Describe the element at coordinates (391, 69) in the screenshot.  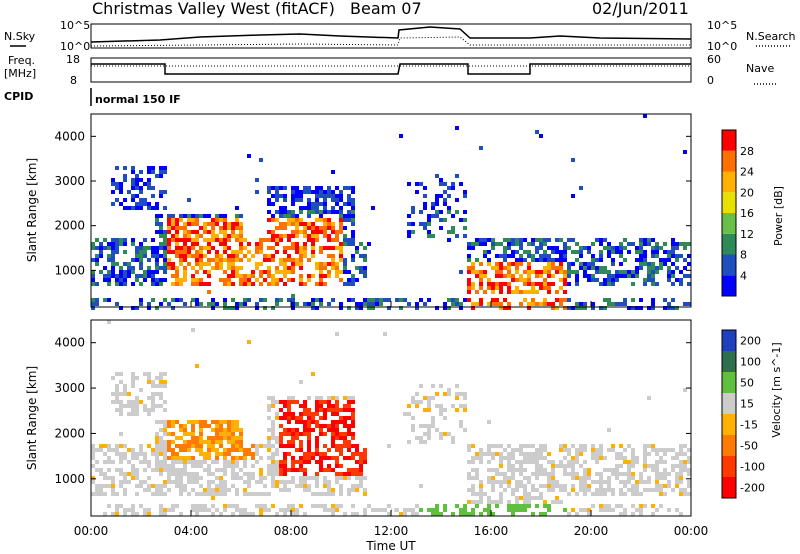
I see `freq-line` at that location.